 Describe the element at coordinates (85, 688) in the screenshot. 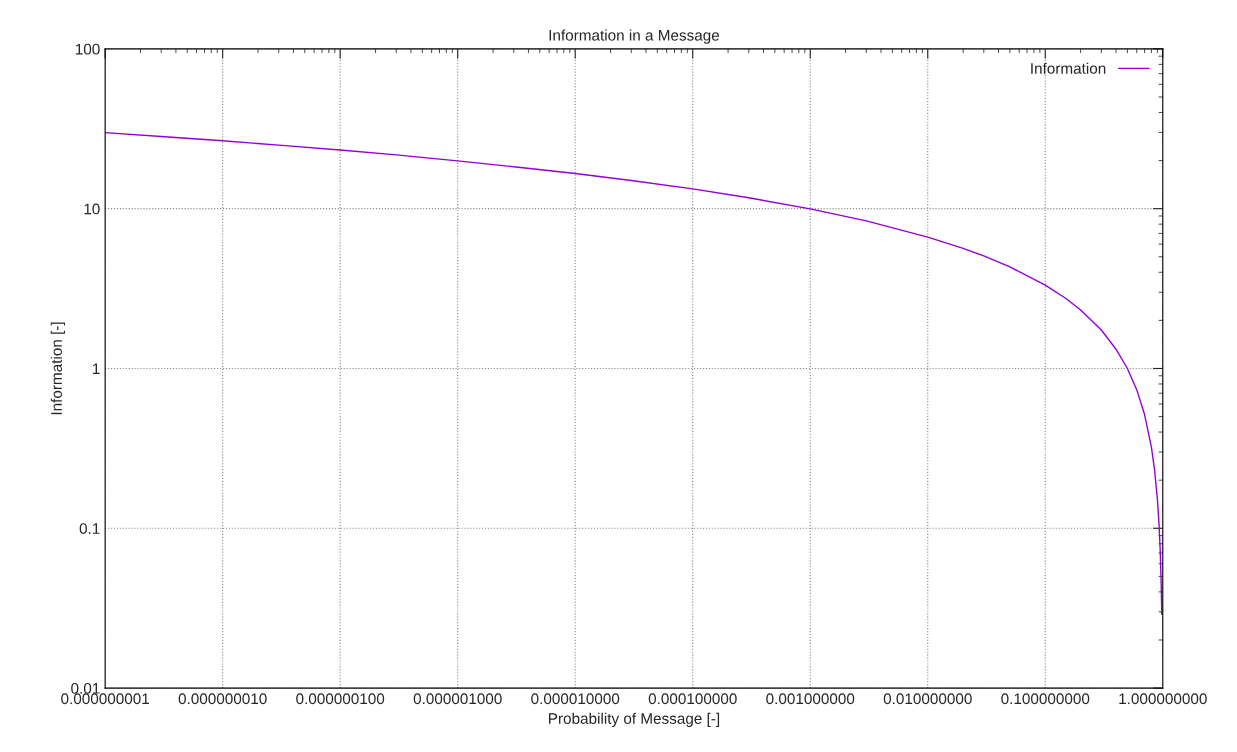

I see `y-tick-label: 0.01` at that location.